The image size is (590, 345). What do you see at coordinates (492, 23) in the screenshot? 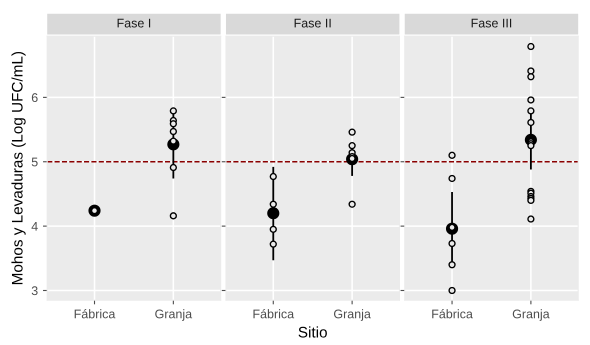
I see `chart-title: Fase III` at bounding box center [492, 23].